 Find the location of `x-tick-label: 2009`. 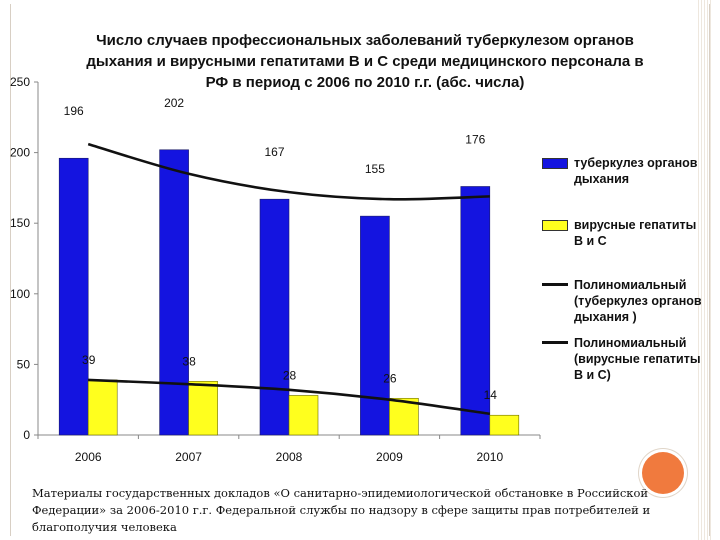

x-tick-label: 2009 is located at coordinates (389, 457).